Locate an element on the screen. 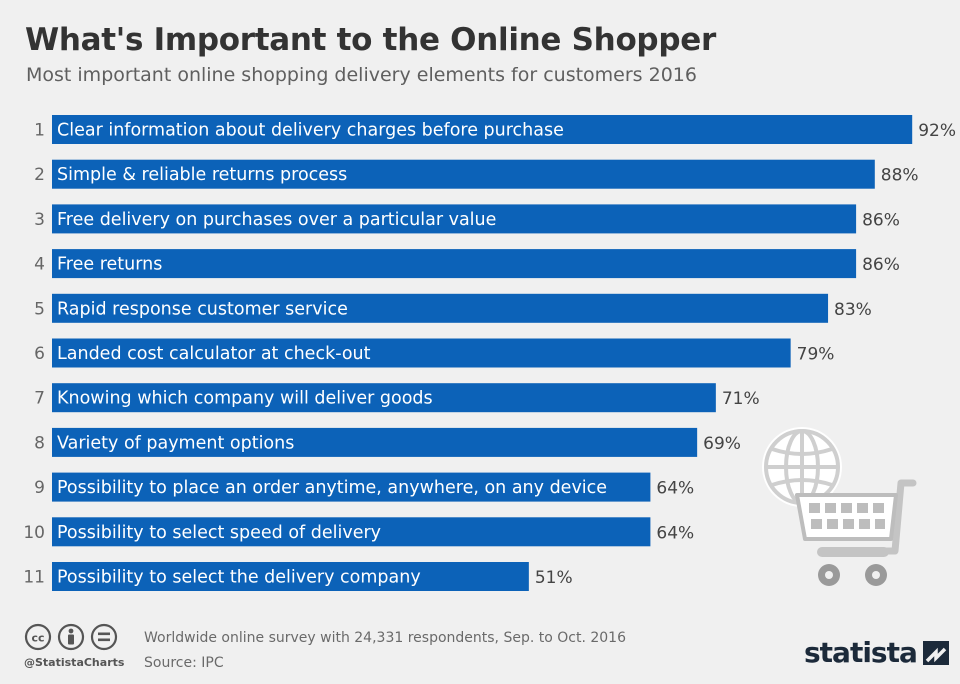  rank-label: 6 is located at coordinates (39, 354).